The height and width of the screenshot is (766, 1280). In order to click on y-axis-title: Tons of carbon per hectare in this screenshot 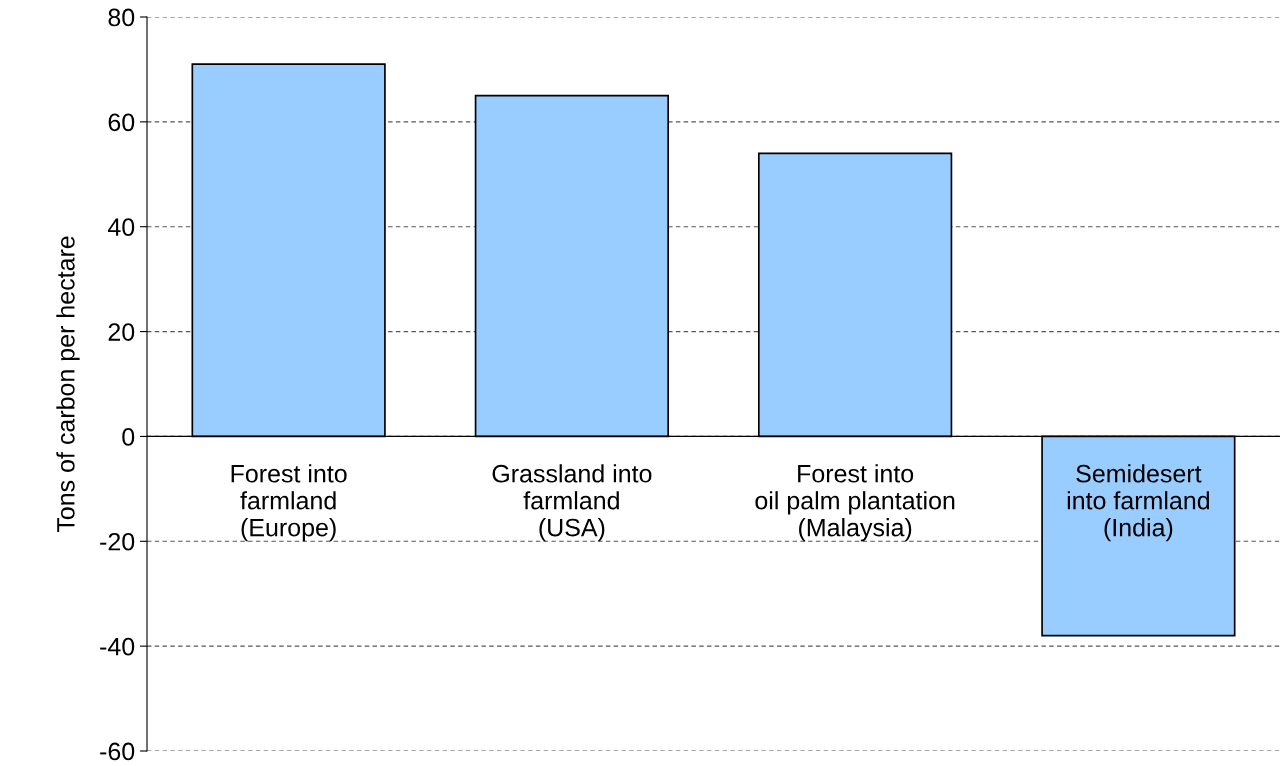, I will do `click(68, 384)`.